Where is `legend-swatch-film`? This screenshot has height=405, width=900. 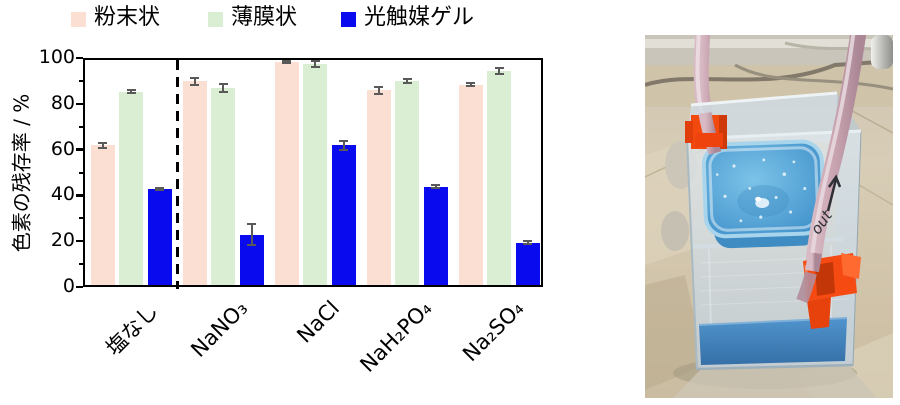 legend-swatch-film is located at coordinates (215, 19).